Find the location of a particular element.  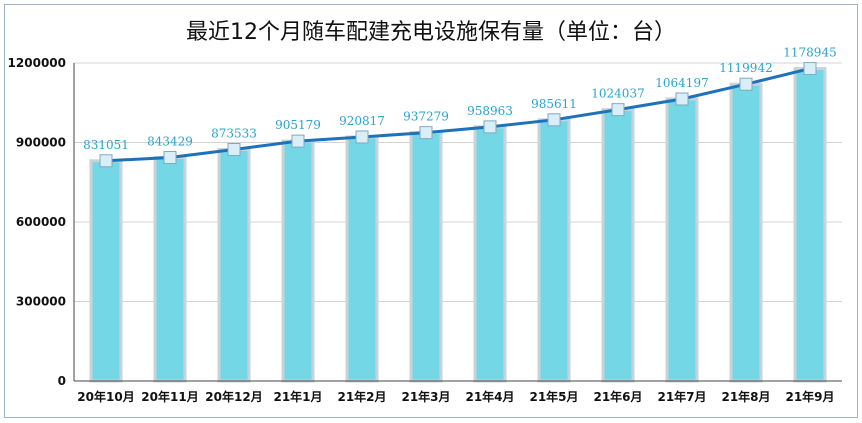

data-label-4: 920817 is located at coordinates (362, 121).